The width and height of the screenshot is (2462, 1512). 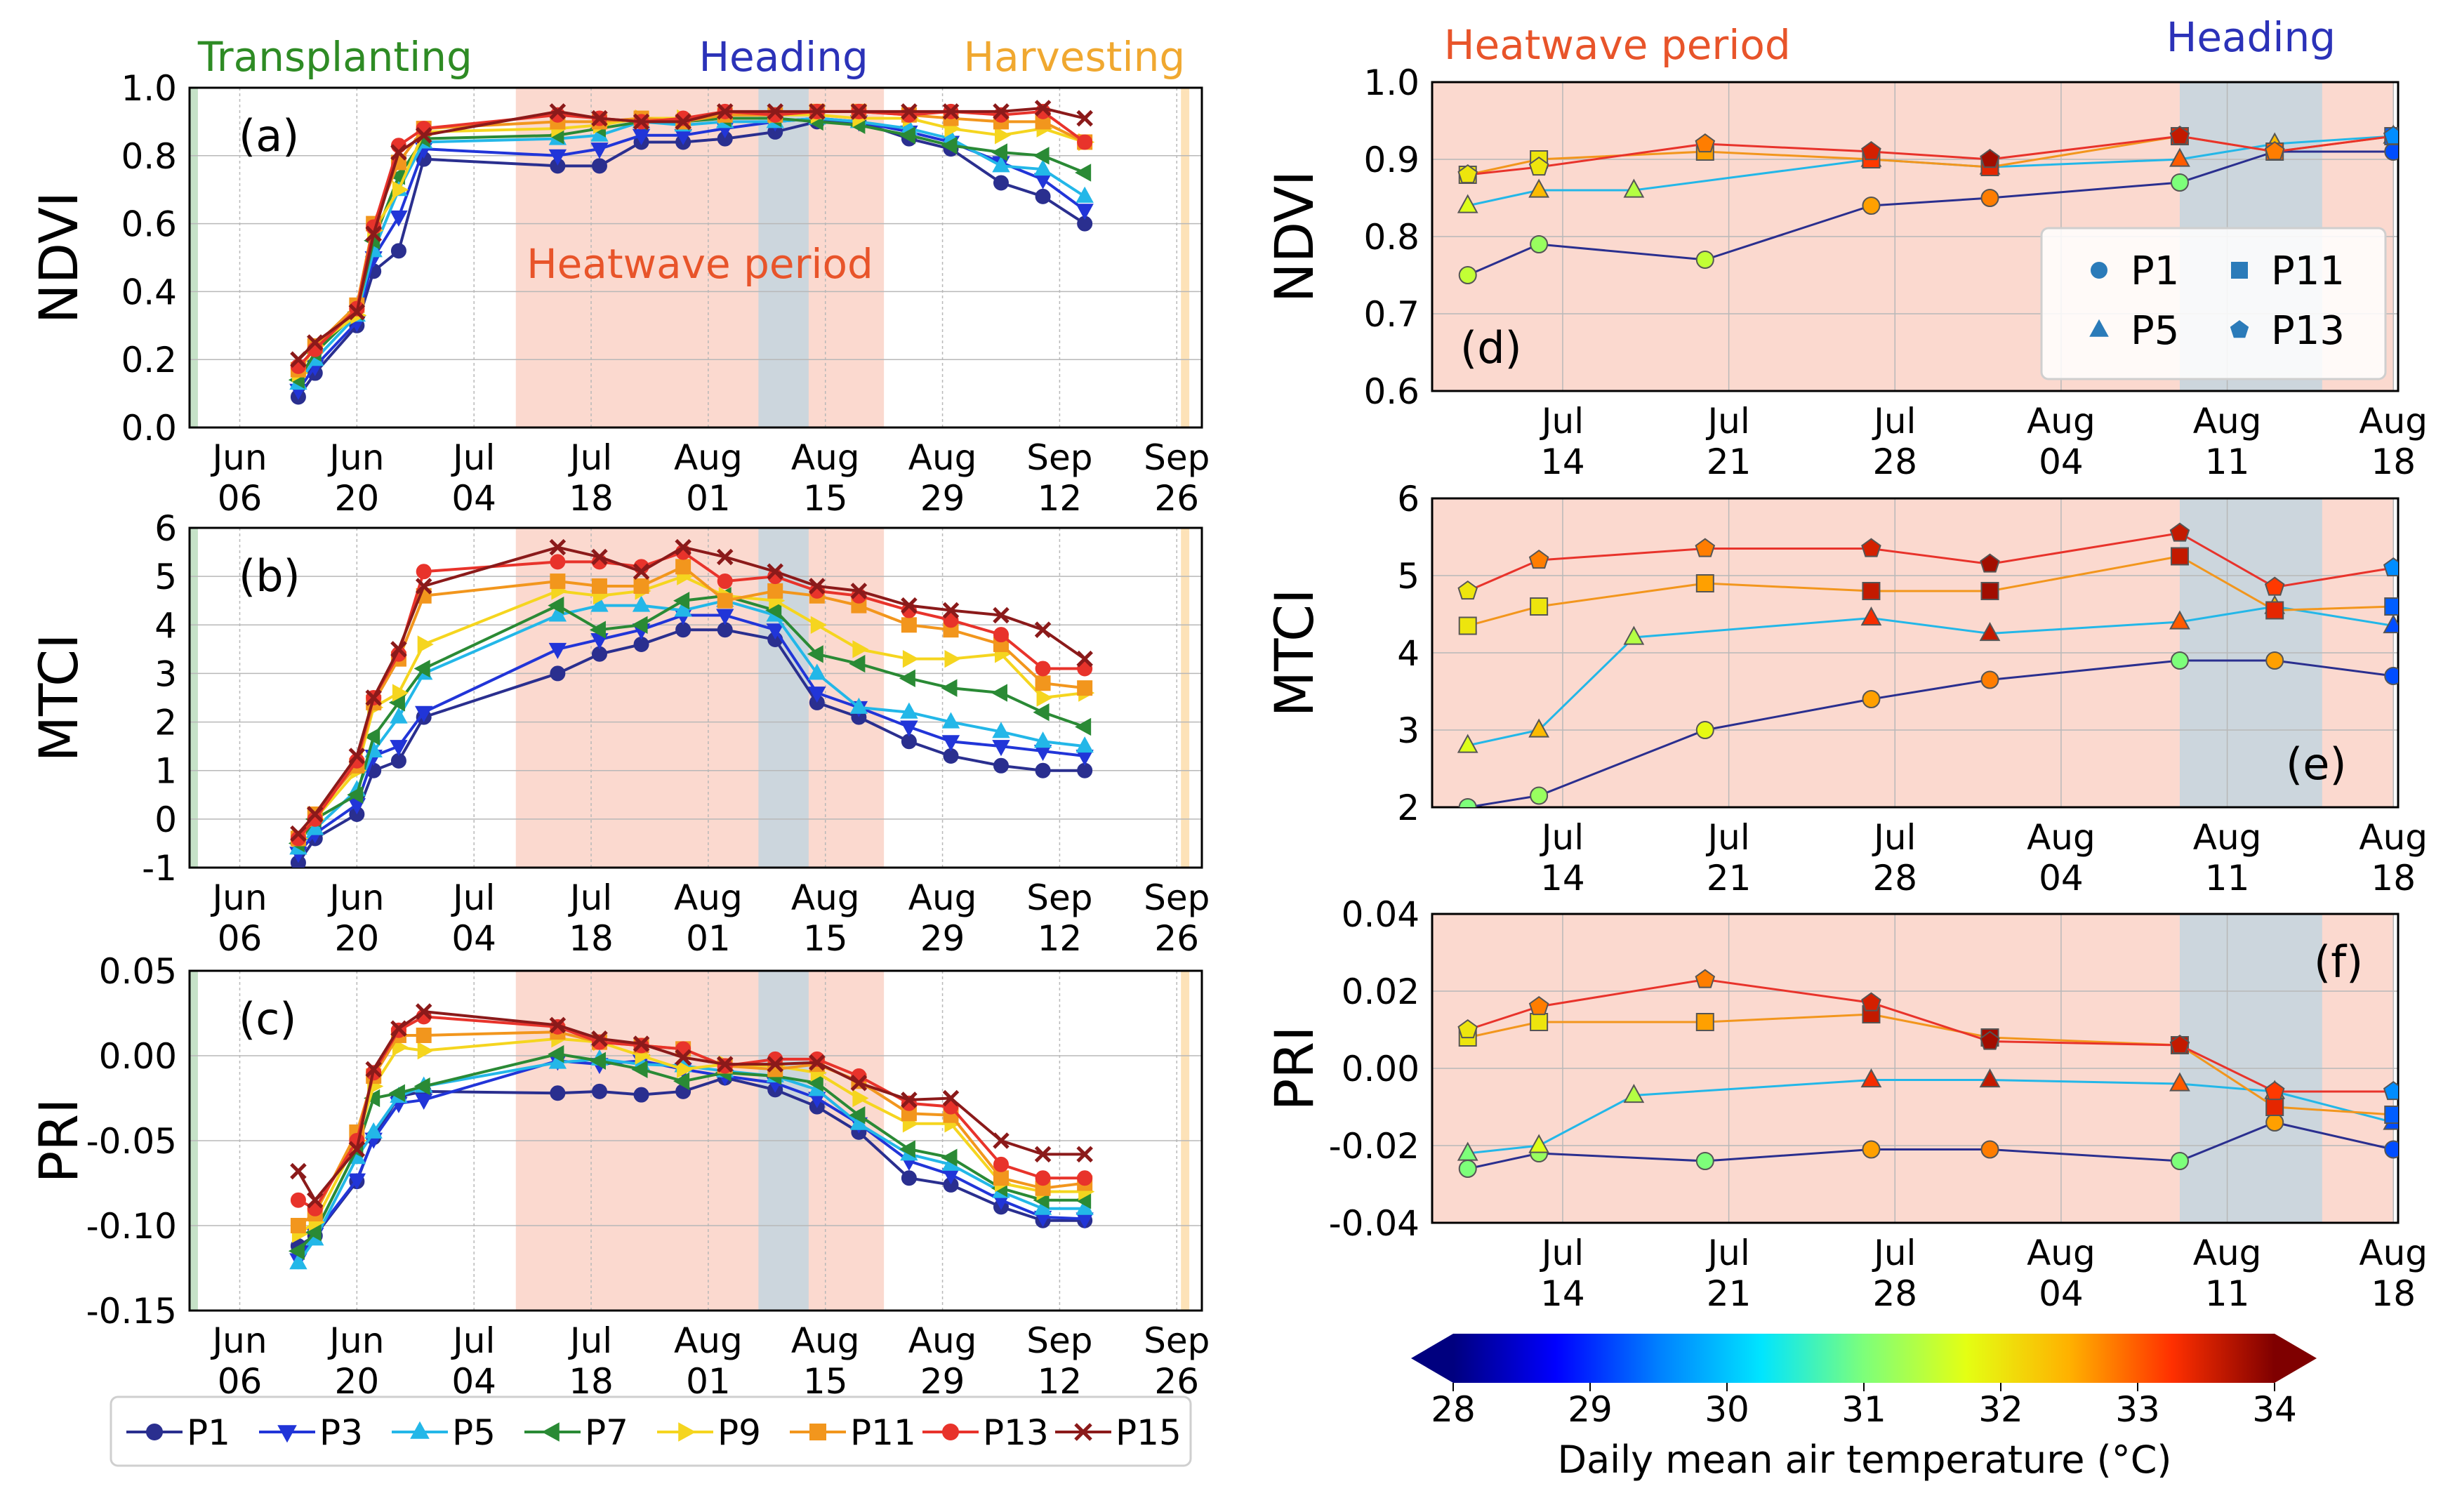 I want to click on x-tick-label: Jun, so click(x=239, y=1340).